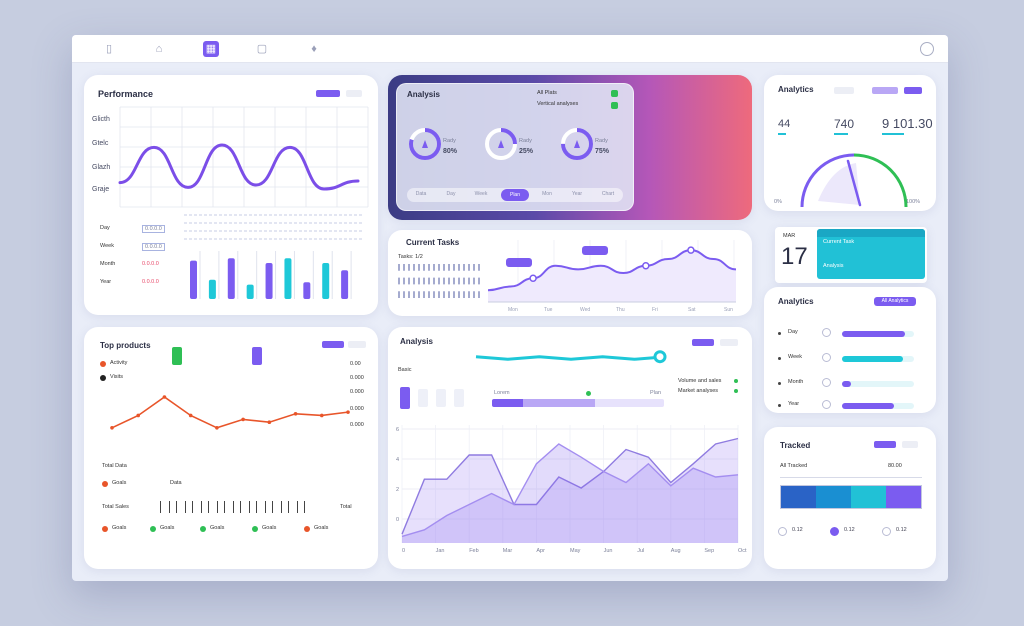 This screenshot has width=1024, height=626. Describe the element at coordinates (176, 483) in the screenshot. I see `legend-label: Data` at that location.